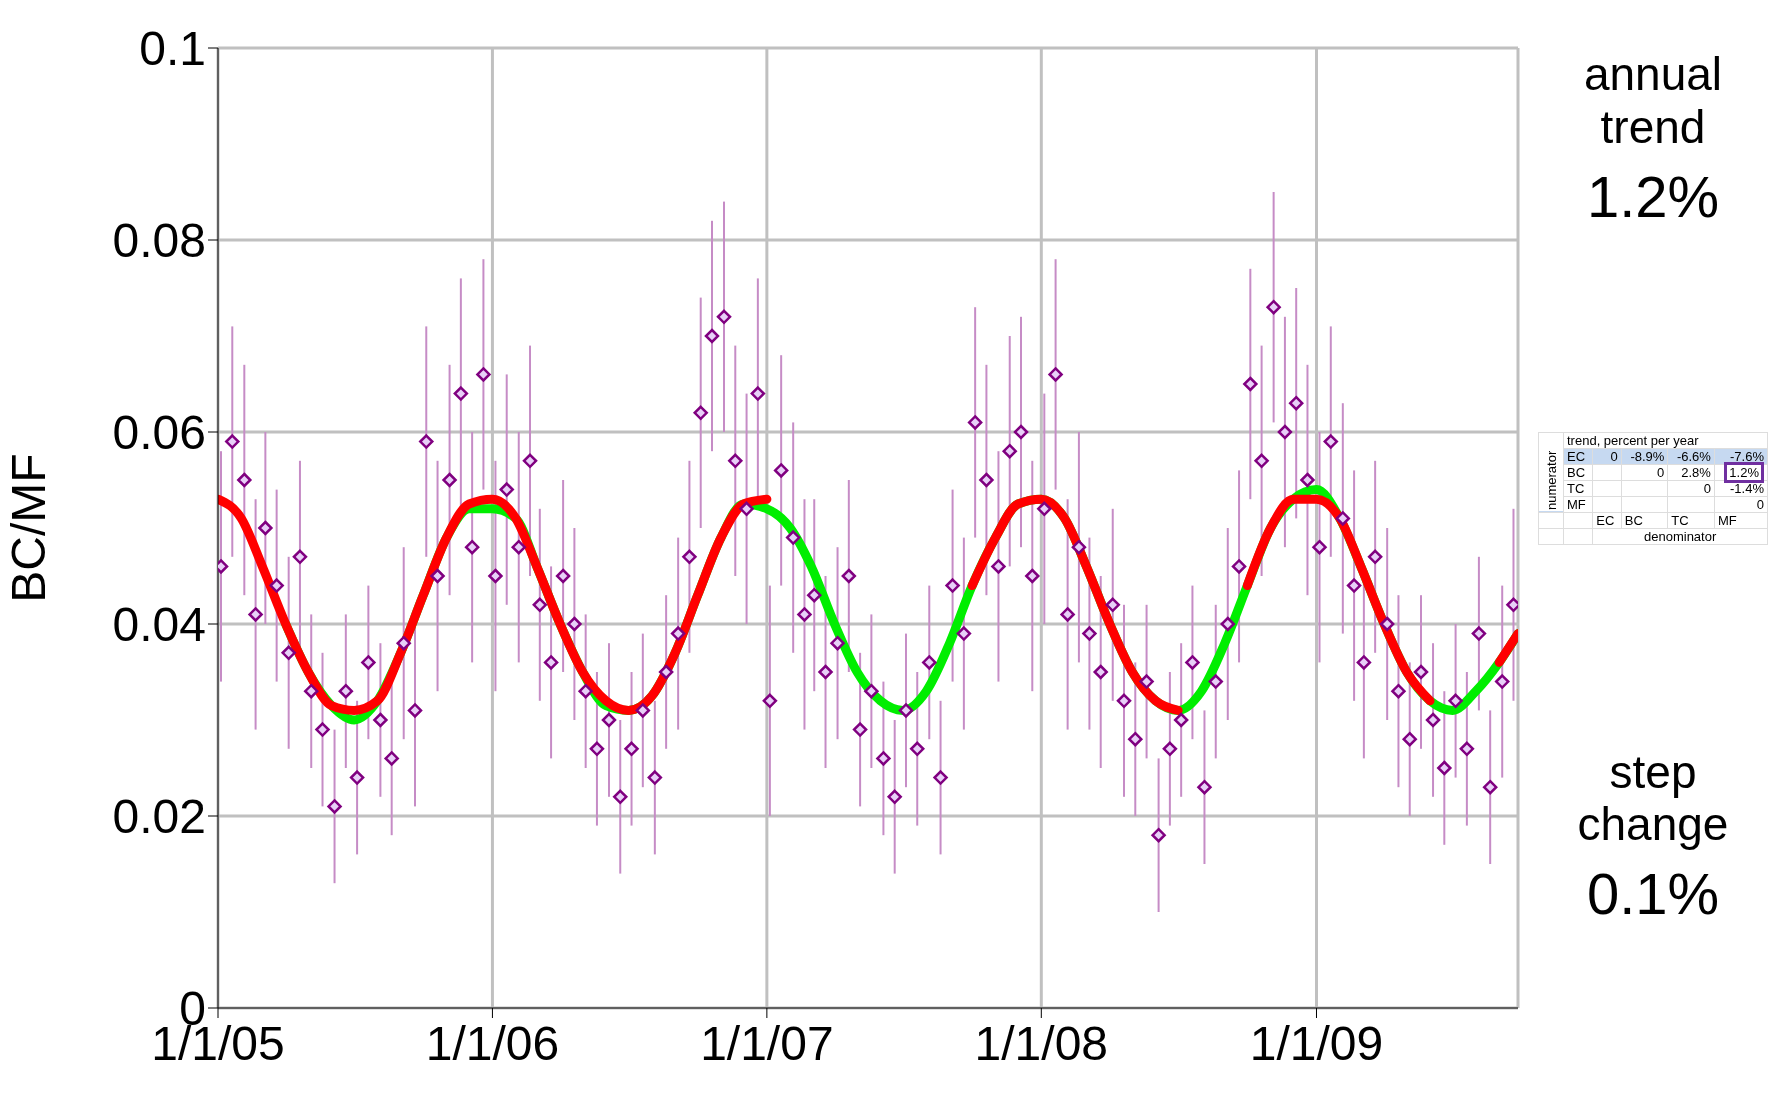 The height and width of the screenshot is (1119, 1779). I want to click on text: annual trend, so click(1653, 101).